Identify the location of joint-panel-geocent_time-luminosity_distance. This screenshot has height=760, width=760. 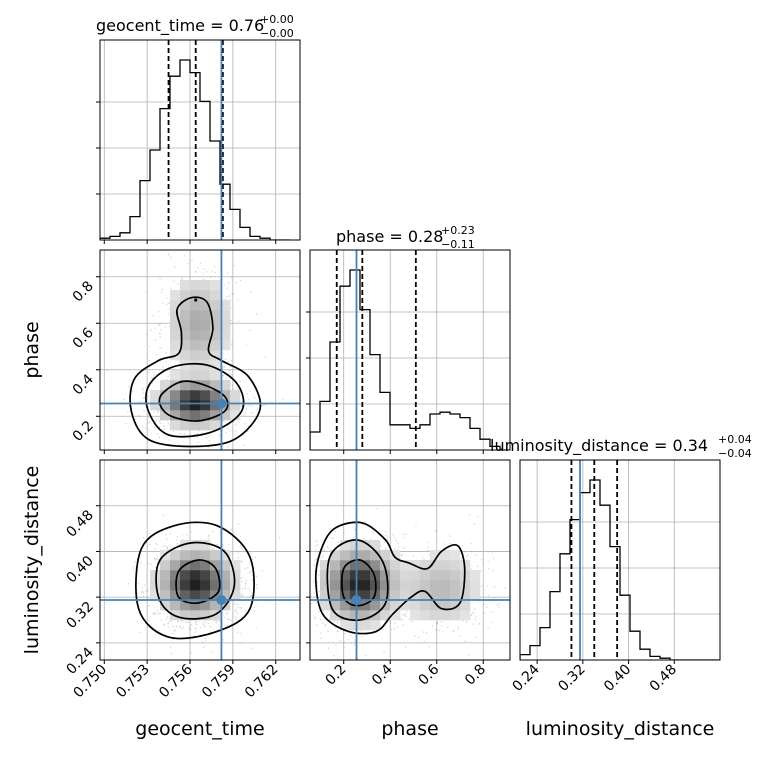
(200, 560).